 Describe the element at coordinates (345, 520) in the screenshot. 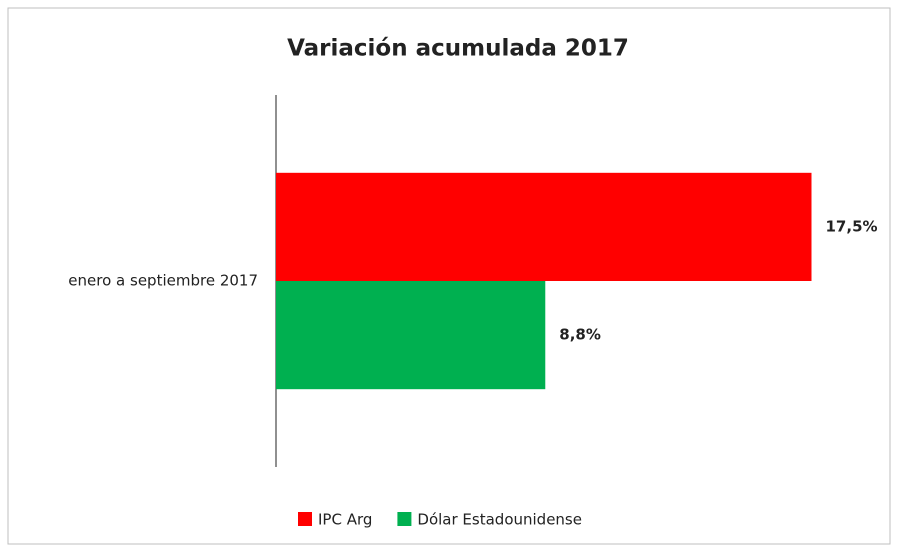

I see `legend-label: IPC Arg` at that location.